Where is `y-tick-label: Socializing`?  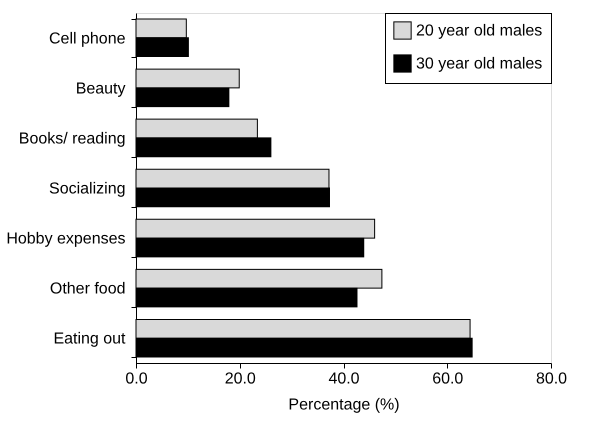
y-tick-label: Socializing is located at coordinates (87, 189).